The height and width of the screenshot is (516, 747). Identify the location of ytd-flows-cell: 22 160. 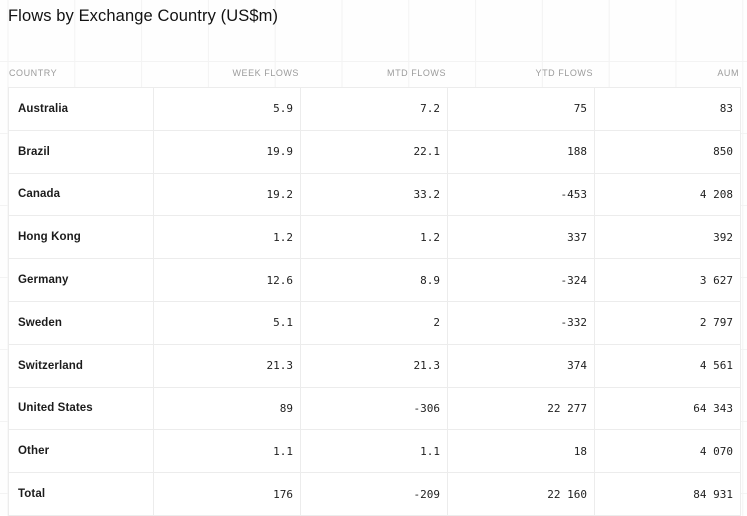
(521, 494).